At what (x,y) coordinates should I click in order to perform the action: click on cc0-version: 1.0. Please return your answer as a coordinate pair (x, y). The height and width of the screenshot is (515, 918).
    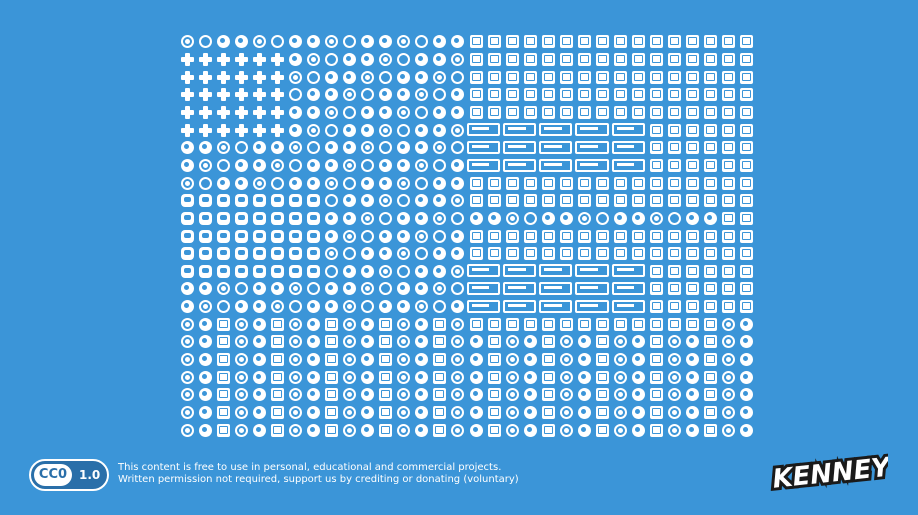
    Looking at the image, I should click on (90, 475).